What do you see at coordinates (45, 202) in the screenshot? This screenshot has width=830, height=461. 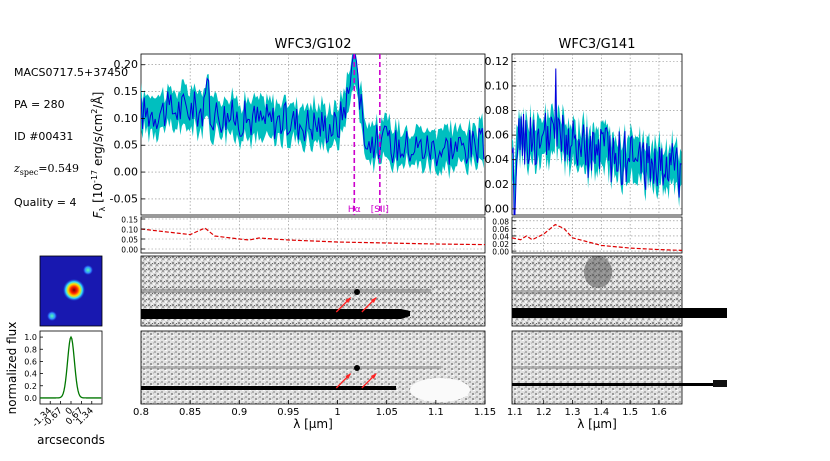 I see `quality-flag: Quality = 4` at bounding box center [45, 202].